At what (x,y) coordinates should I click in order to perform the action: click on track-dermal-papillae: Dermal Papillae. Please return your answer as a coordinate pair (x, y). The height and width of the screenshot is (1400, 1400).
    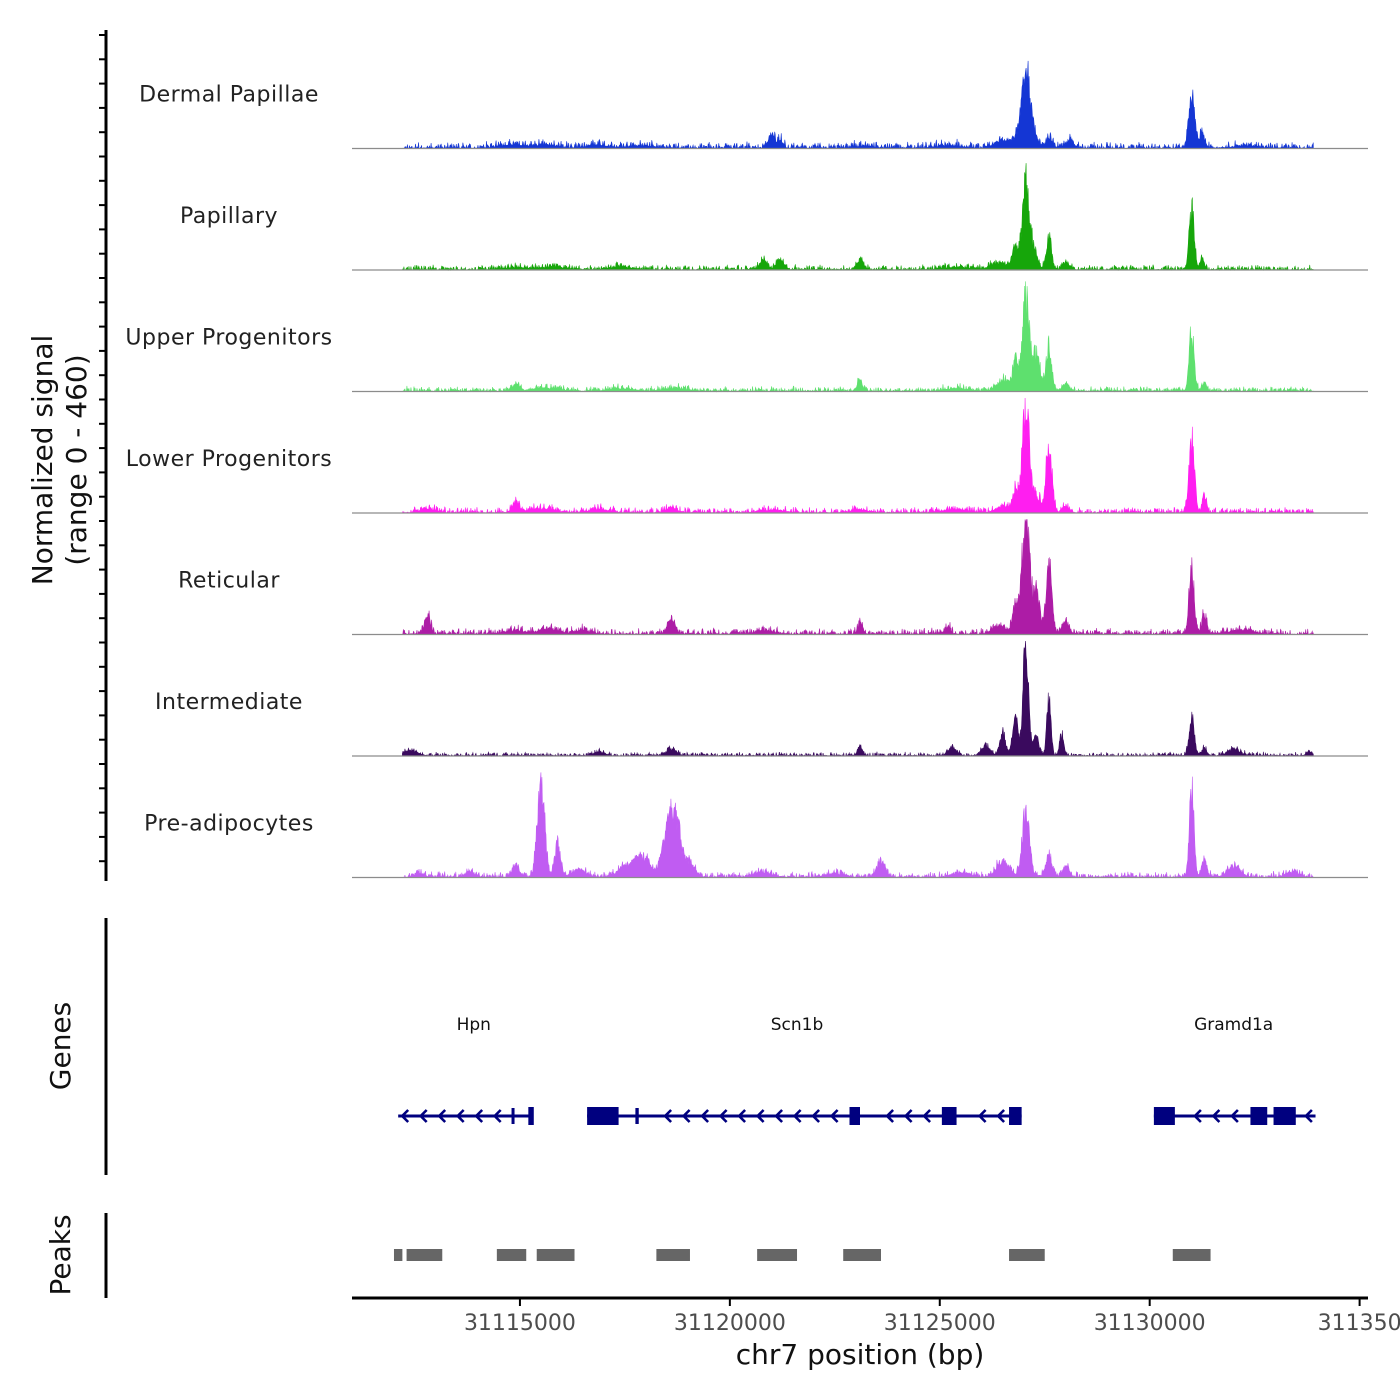
    Looking at the image, I should click on (753, 105).